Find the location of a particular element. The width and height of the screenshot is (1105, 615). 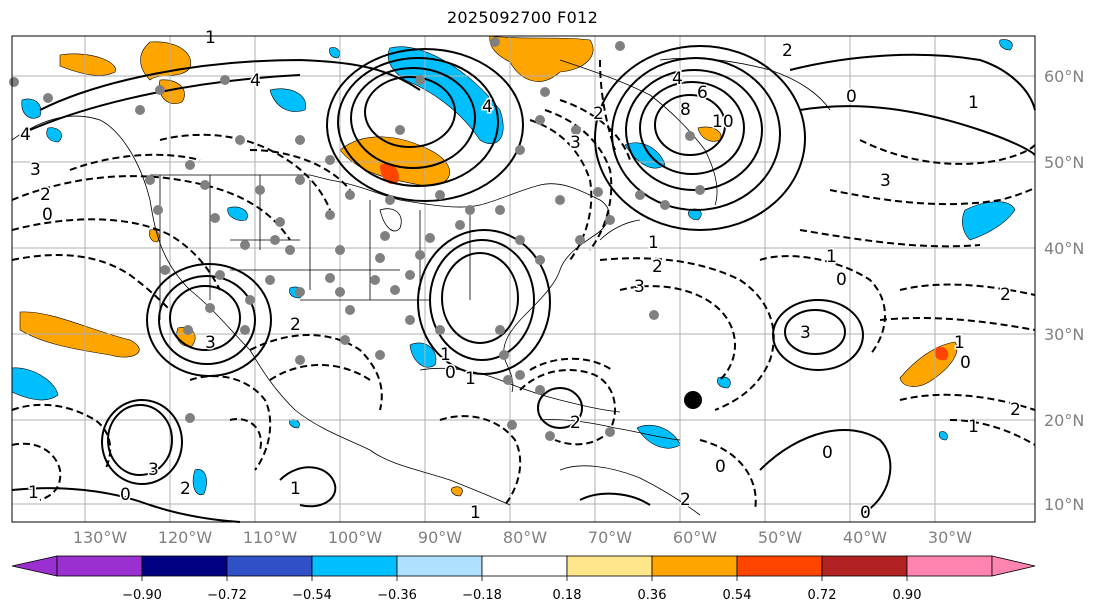

lat-label: 20°N is located at coordinates (1064, 420).